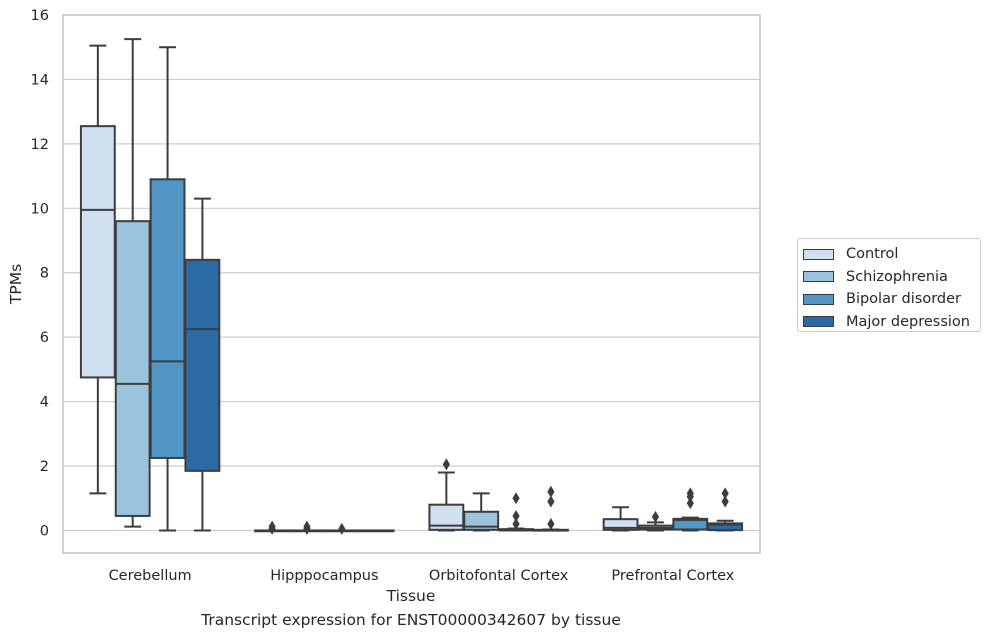 The width and height of the screenshot is (992, 640). What do you see at coordinates (40, 16) in the screenshot?
I see `y-tick-label: 16` at bounding box center [40, 16].